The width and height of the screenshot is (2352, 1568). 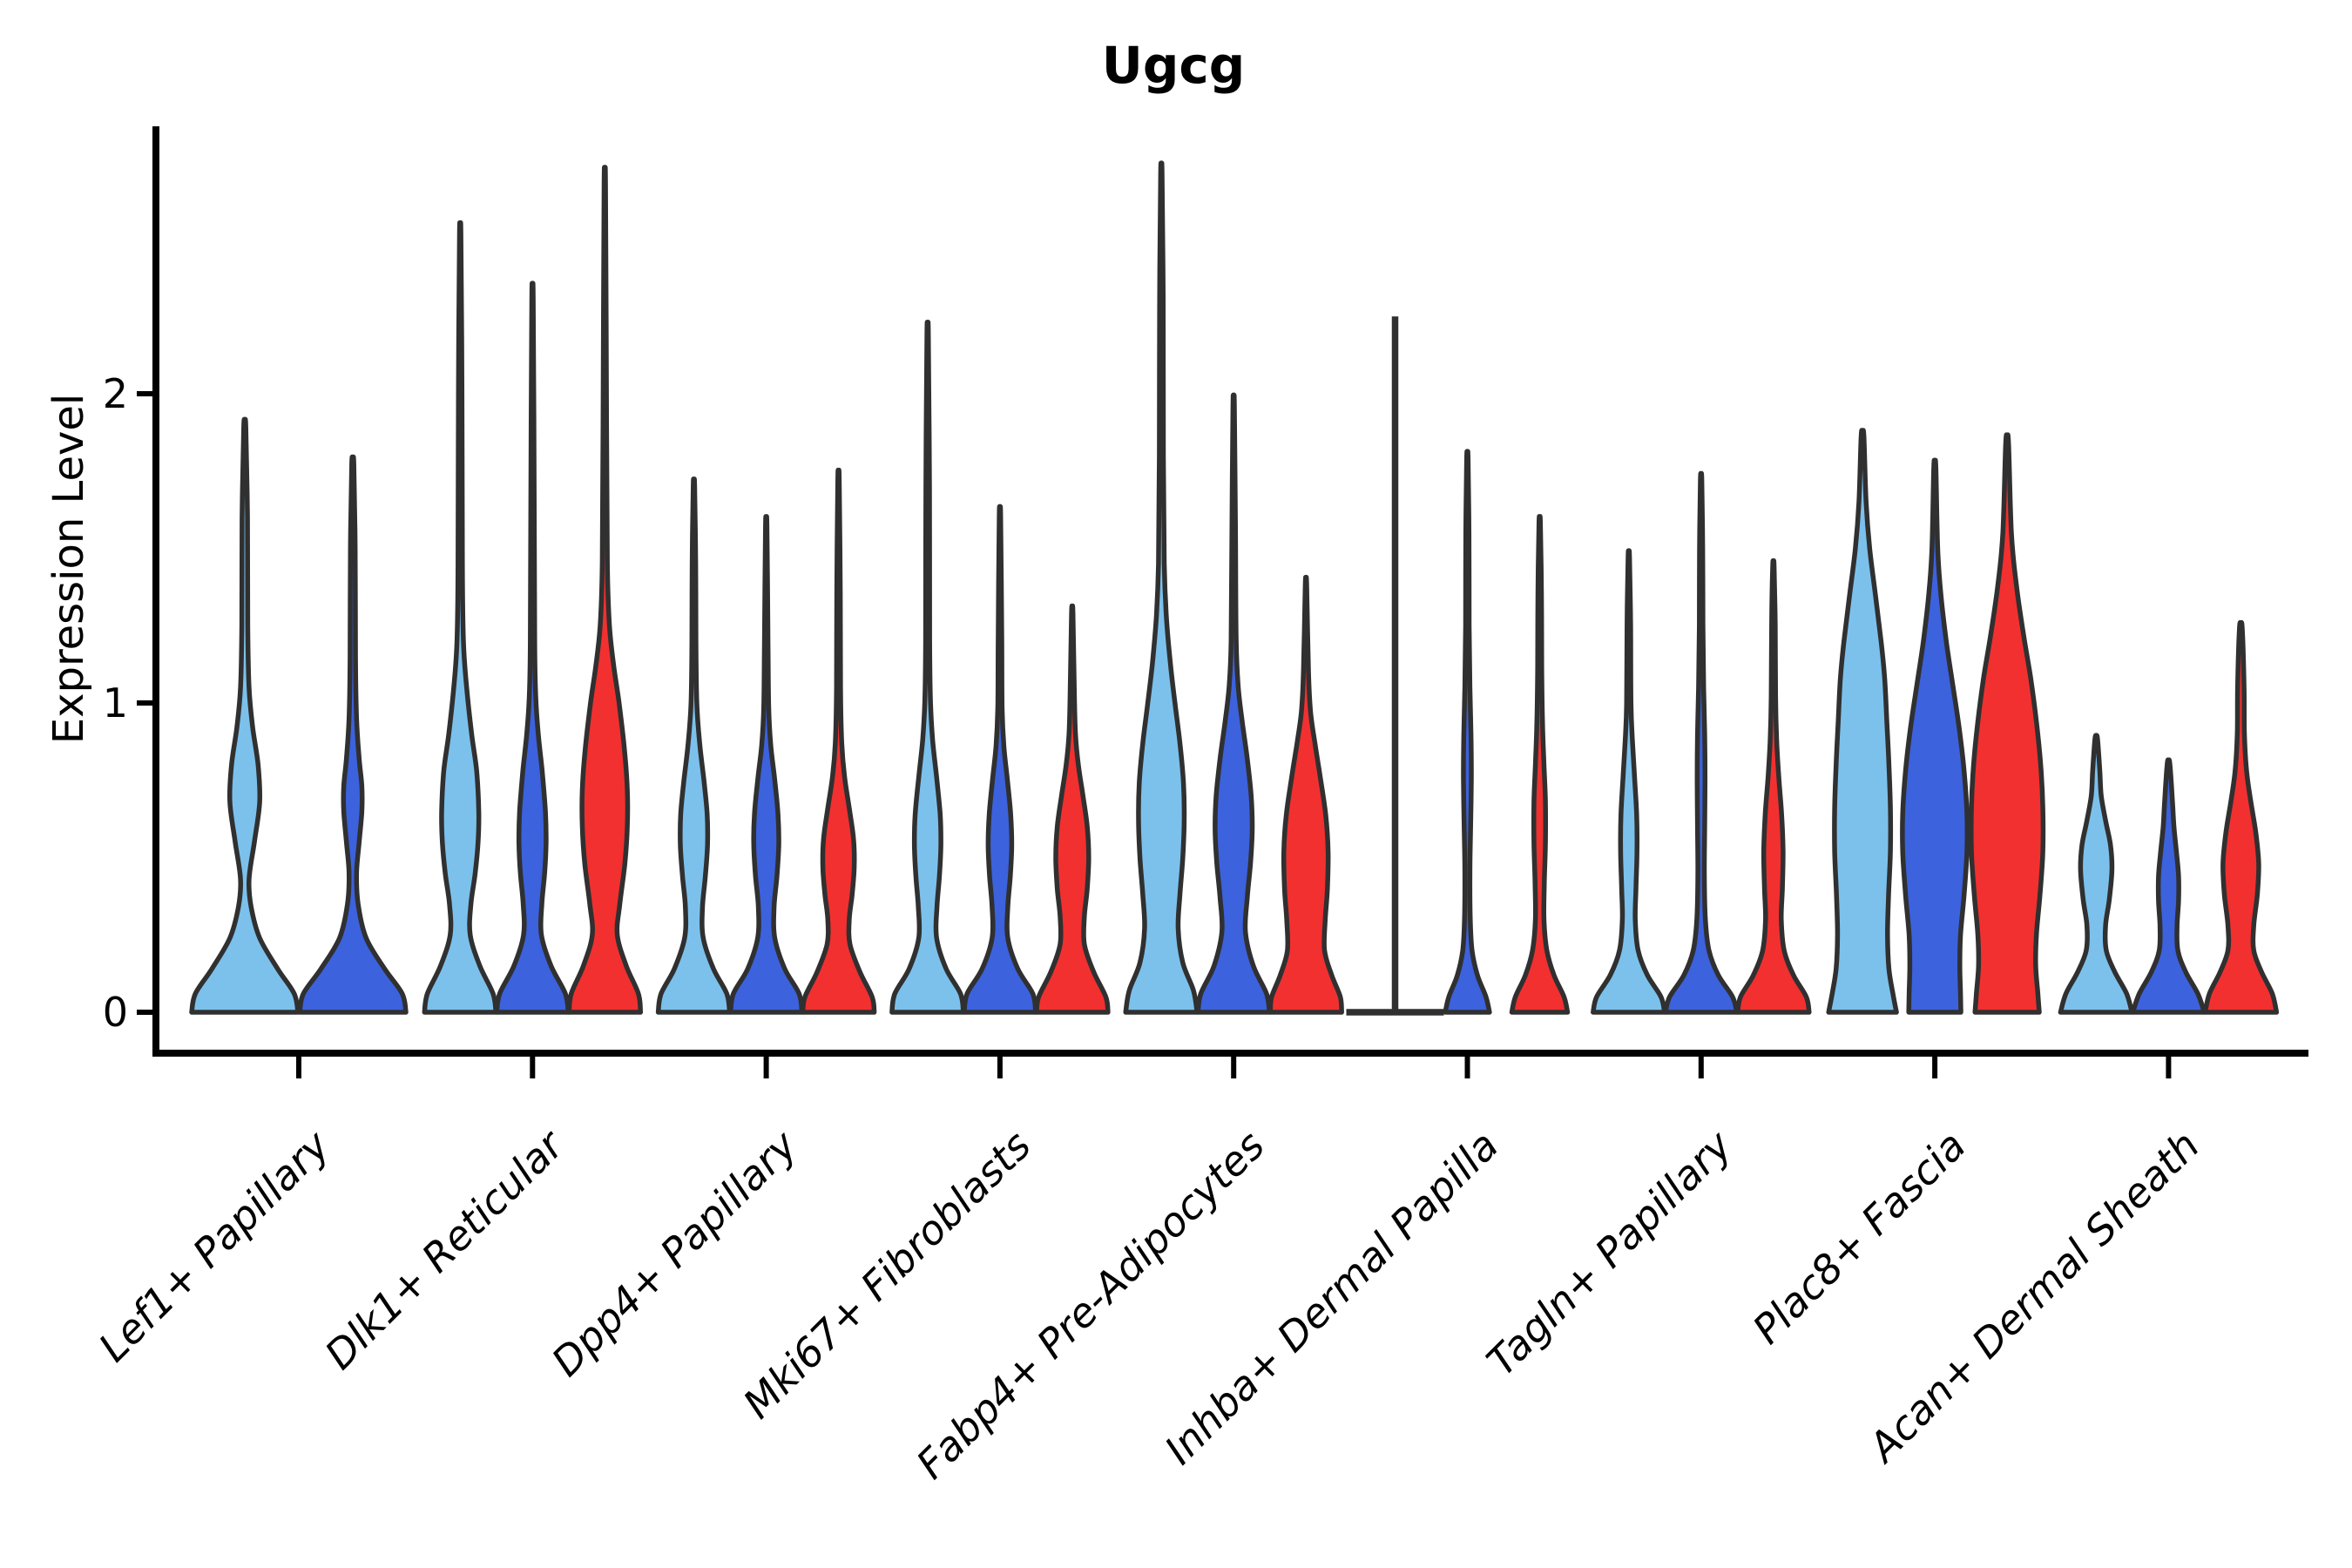 What do you see at coordinates (1174, 66) in the screenshot?
I see `chart-title: Ugcg` at bounding box center [1174, 66].